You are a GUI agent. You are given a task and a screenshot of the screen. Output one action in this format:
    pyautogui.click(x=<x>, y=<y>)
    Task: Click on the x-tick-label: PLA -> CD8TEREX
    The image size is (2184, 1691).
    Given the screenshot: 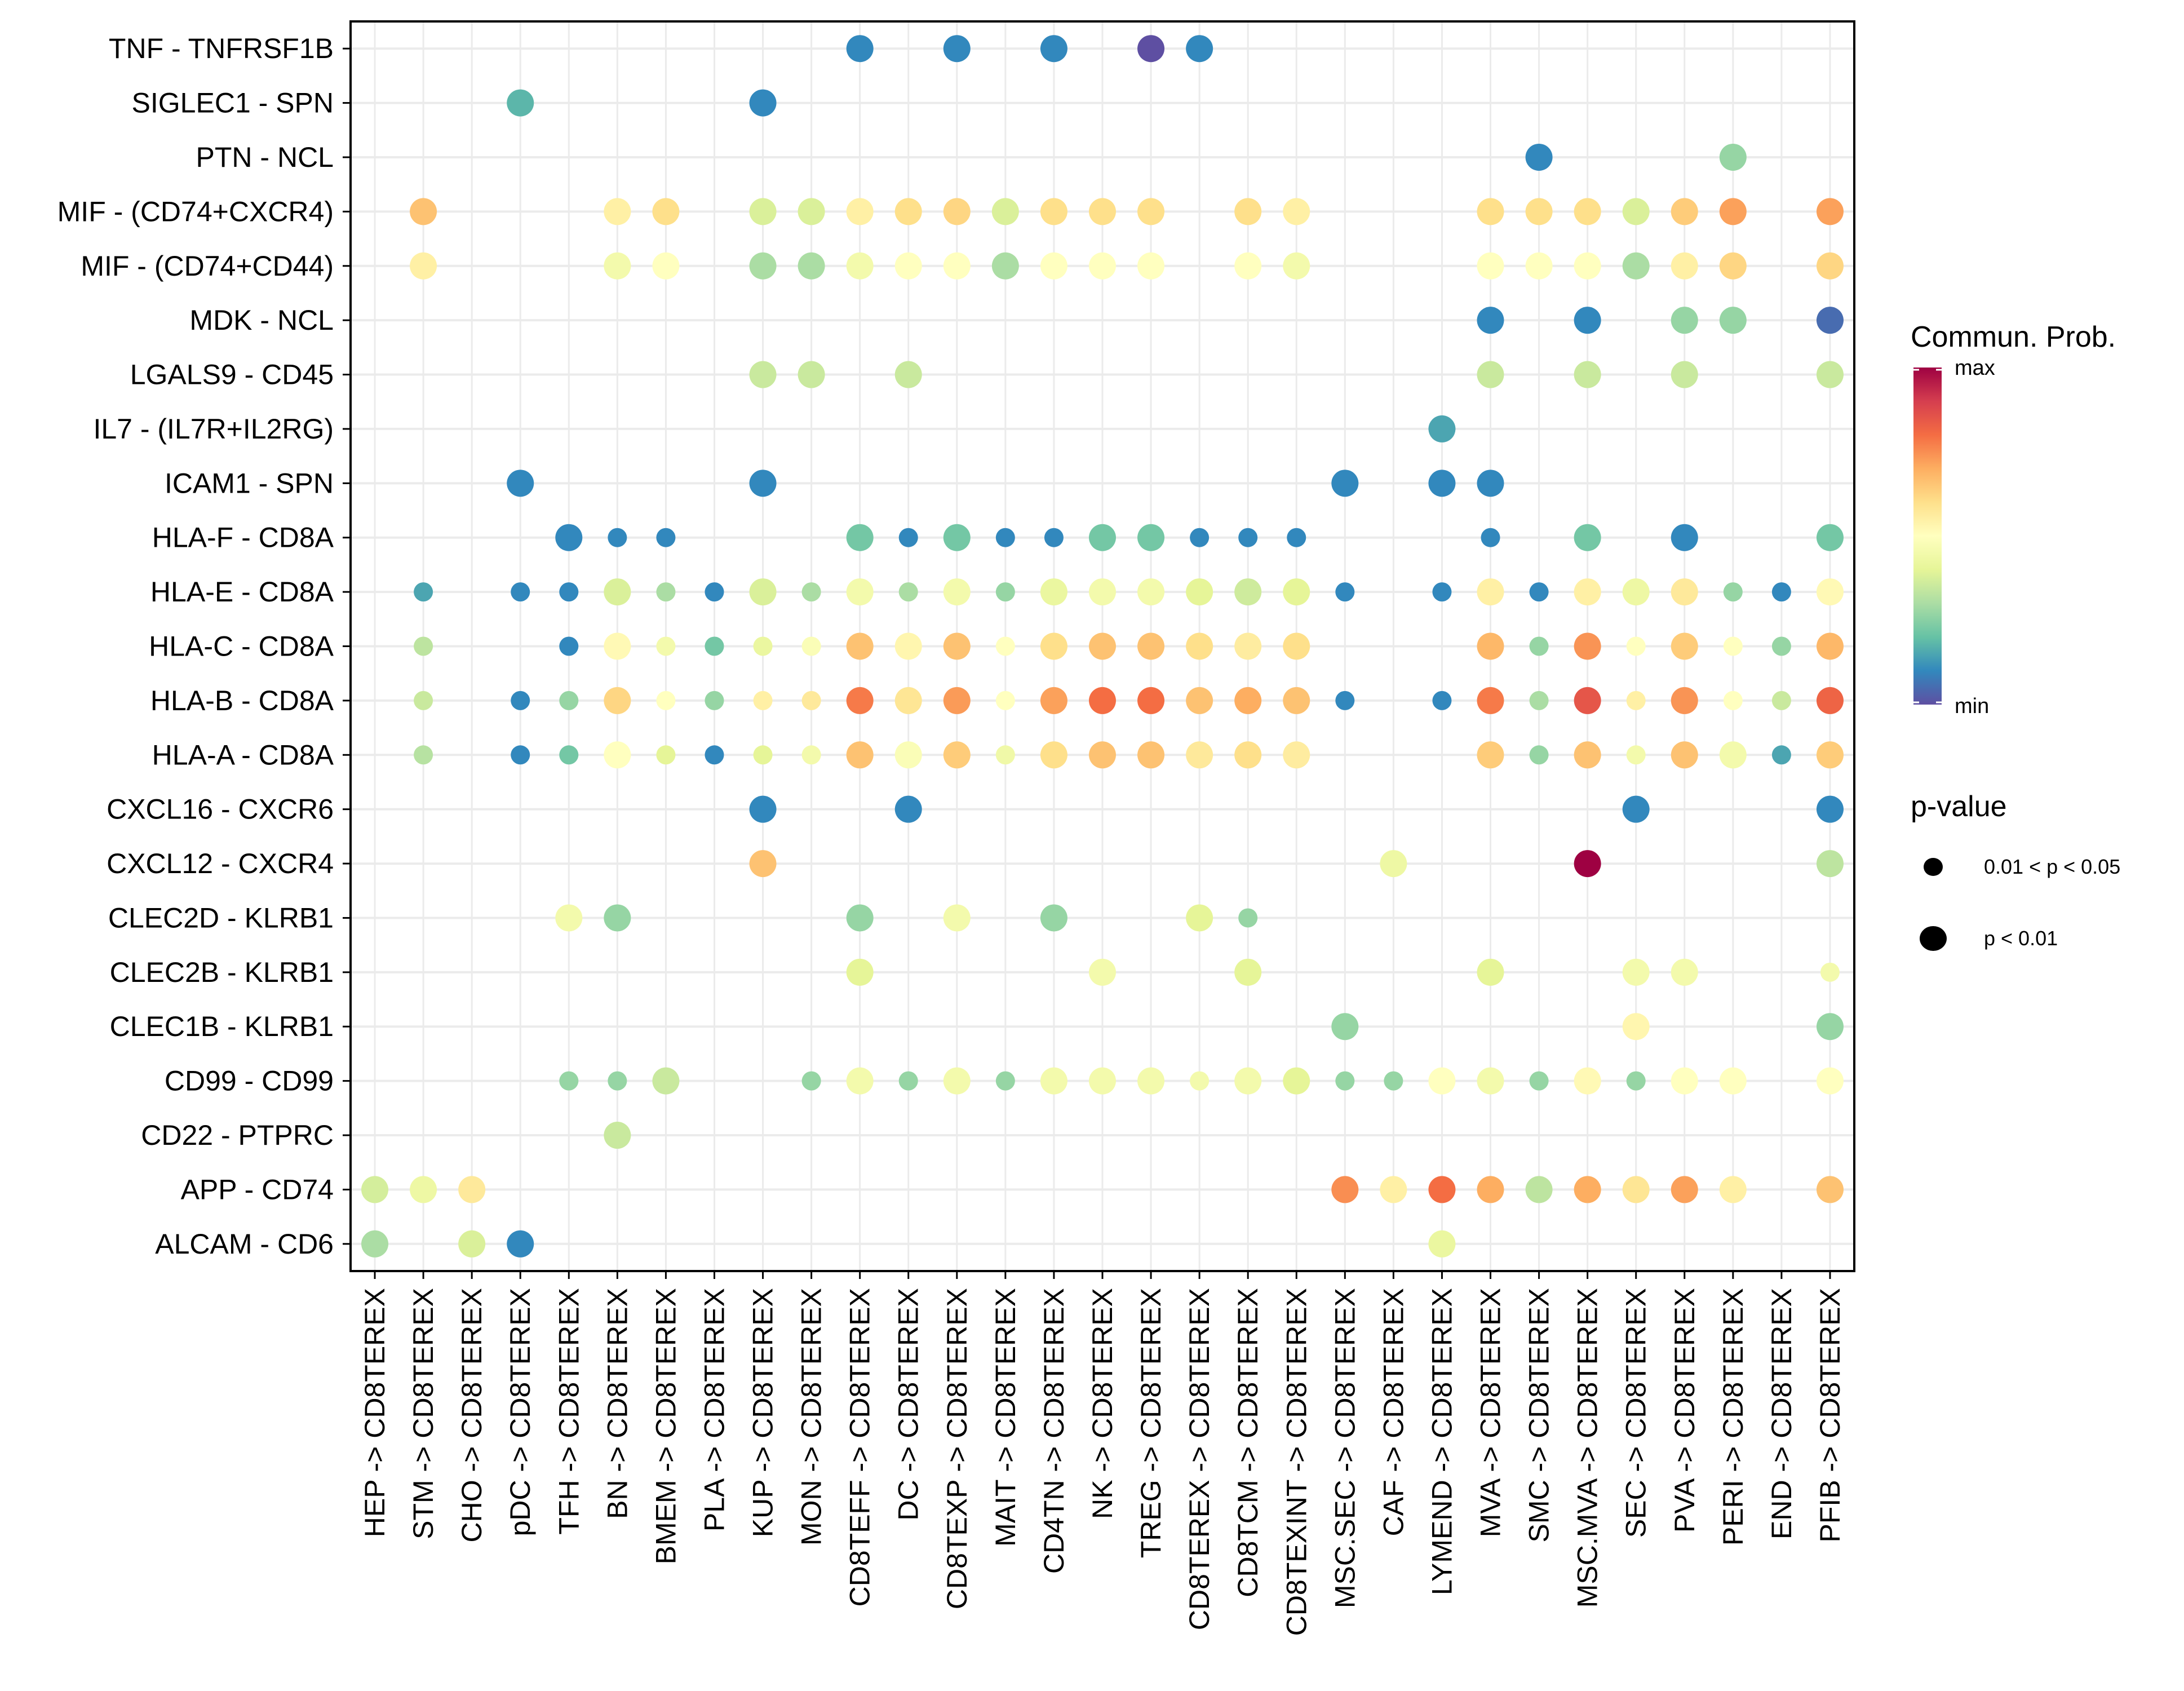 What is the action you would take?
    pyautogui.click(x=714, y=1409)
    